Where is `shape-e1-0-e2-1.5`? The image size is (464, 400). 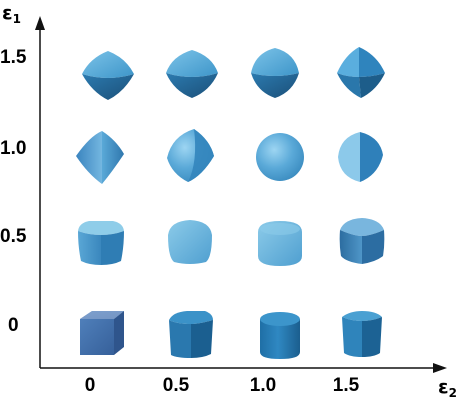 shape-e1-0-e2-1.5 is located at coordinates (362, 334).